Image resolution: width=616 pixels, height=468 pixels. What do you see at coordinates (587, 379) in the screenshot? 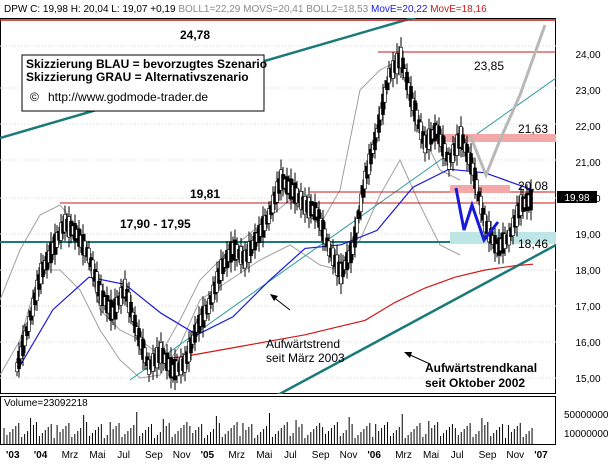
I see `y-tick-label: 15,00` at bounding box center [587, 379].